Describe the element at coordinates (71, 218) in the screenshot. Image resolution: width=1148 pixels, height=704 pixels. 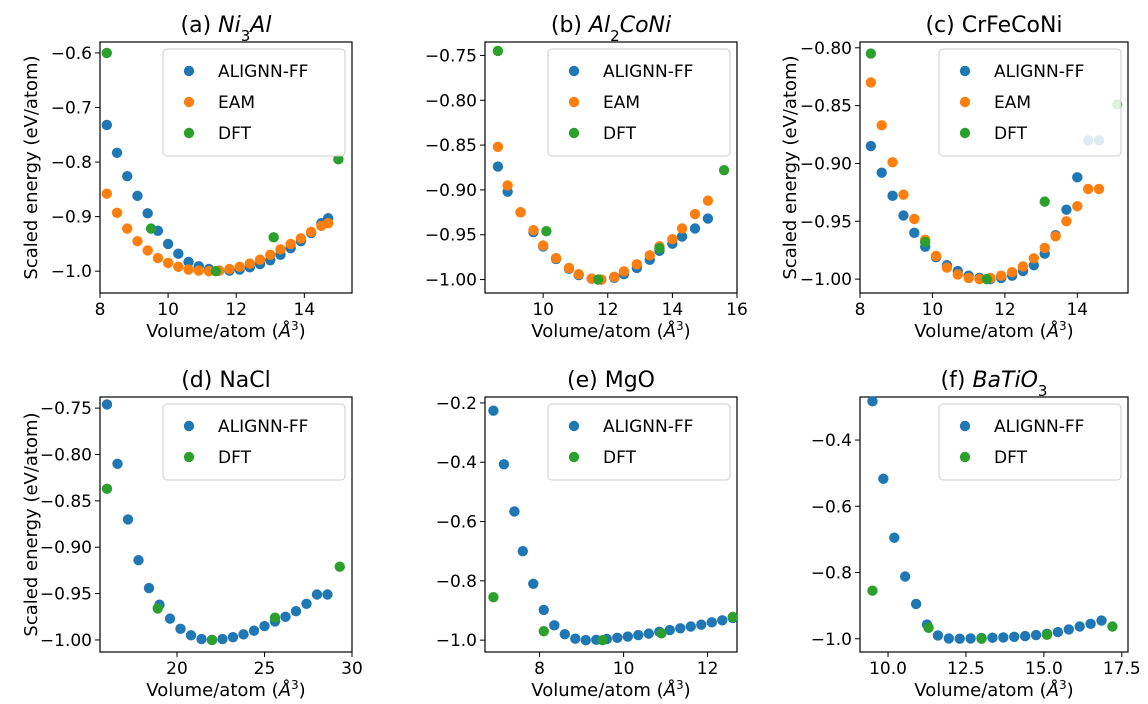
I see `y-tick-label: −0.9` at that location.